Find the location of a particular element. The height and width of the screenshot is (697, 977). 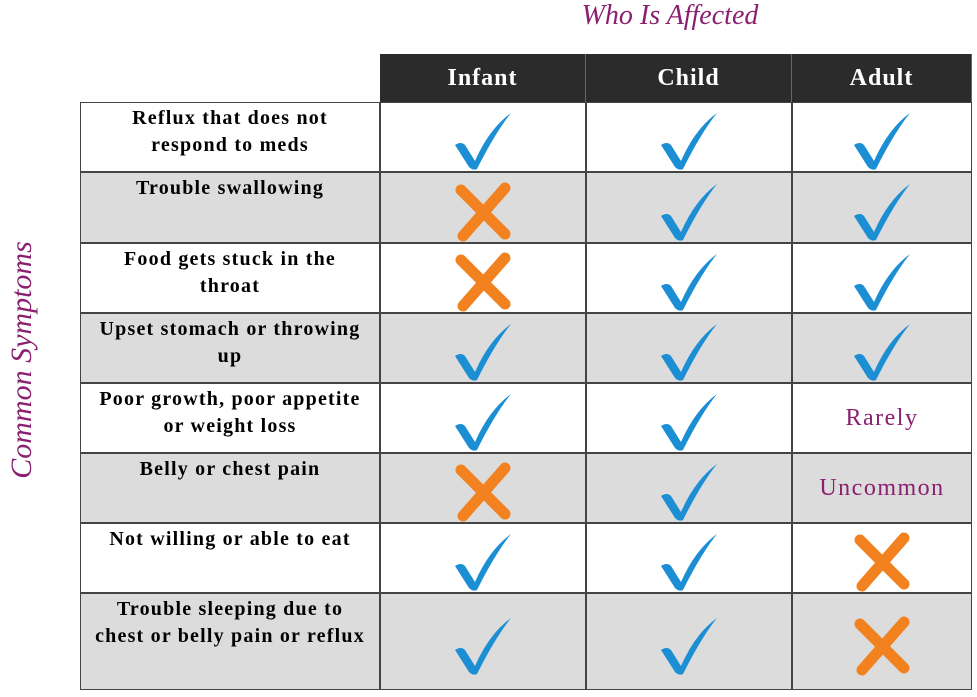

column-header: Infant is located at coordinates (483, 78).